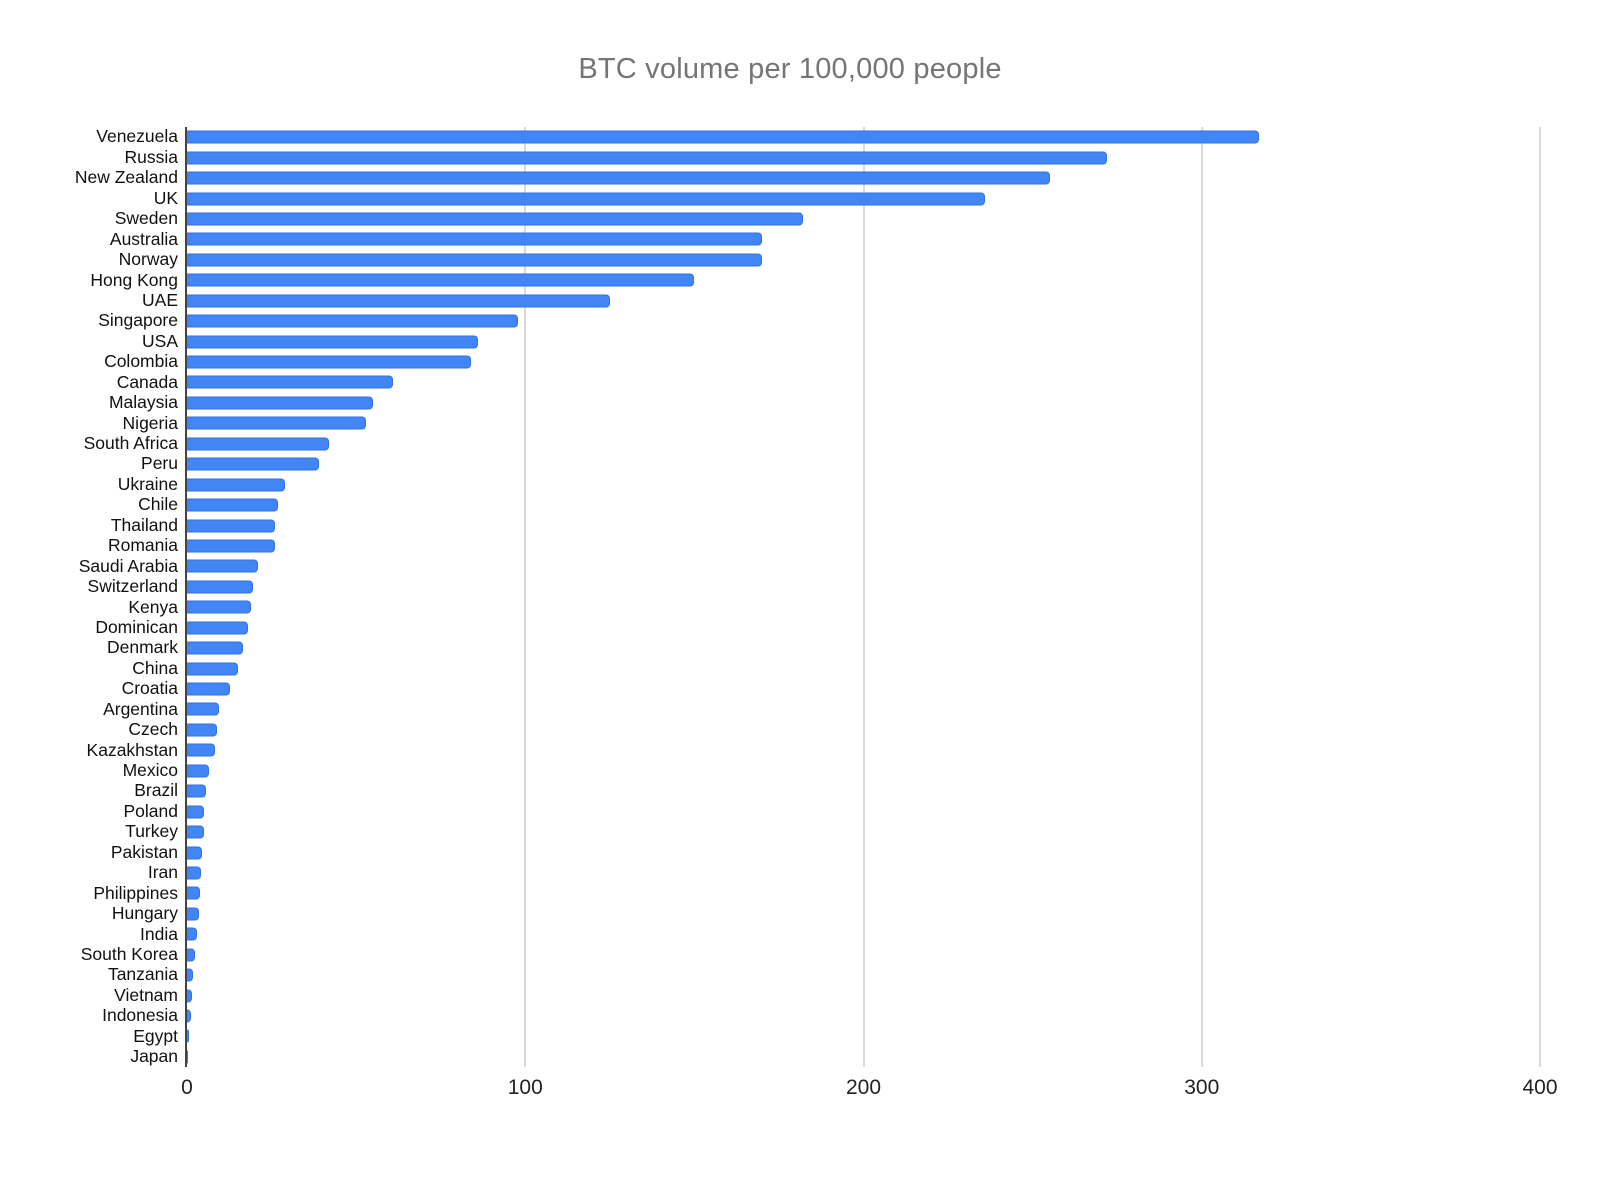 The height and width of the screenshot is (1177, 1600). What do you see at coordinates (158, 504) in the screenshot?
I see `category-label: Chile` at bounding box center [158, 504].